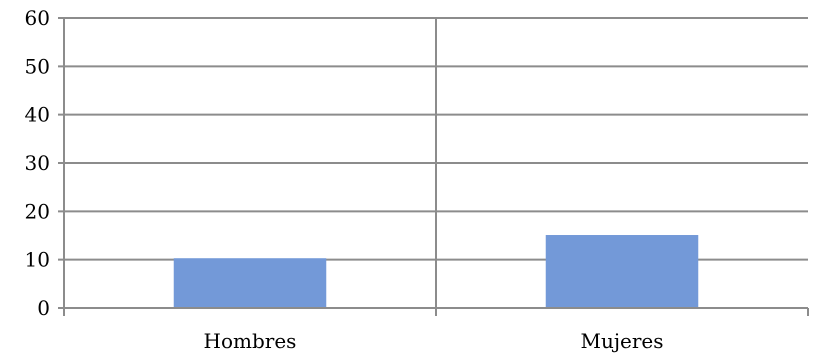 The image size is (822, 361). Describe the element at coordinates (37, 260) in the screenshot. I see `y-tick-label: 10` at that location.